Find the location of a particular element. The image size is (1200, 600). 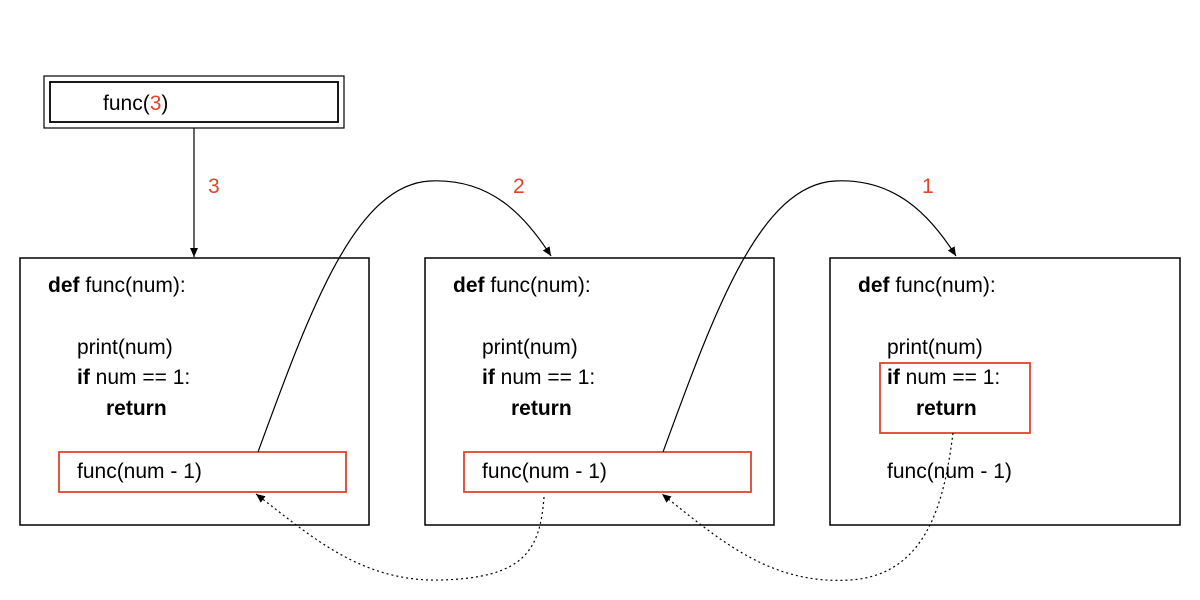

frame-1-if-line: if num == 1: is located at coordinates (133, 377).